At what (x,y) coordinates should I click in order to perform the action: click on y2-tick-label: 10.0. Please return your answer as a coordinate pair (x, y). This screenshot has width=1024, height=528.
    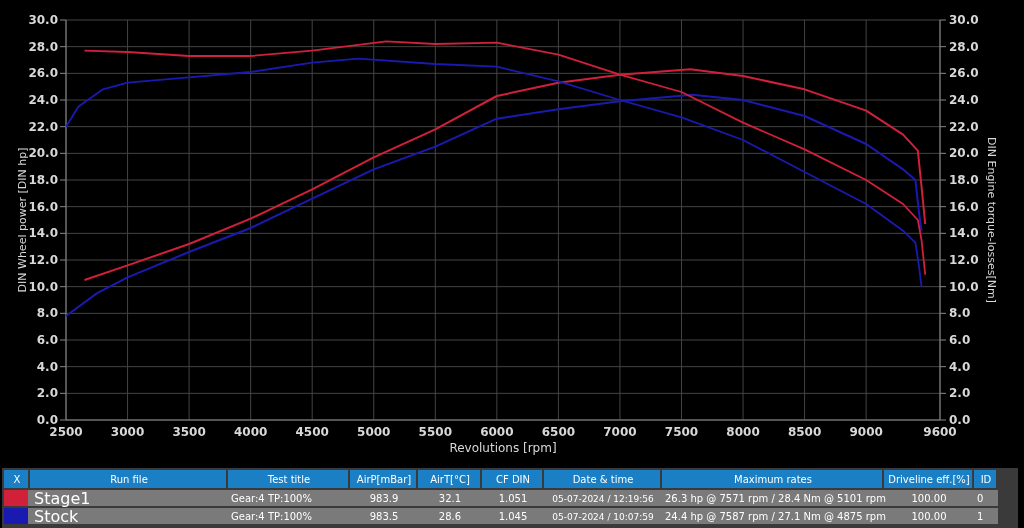
    Looking at the image, I should click on (964, 286).